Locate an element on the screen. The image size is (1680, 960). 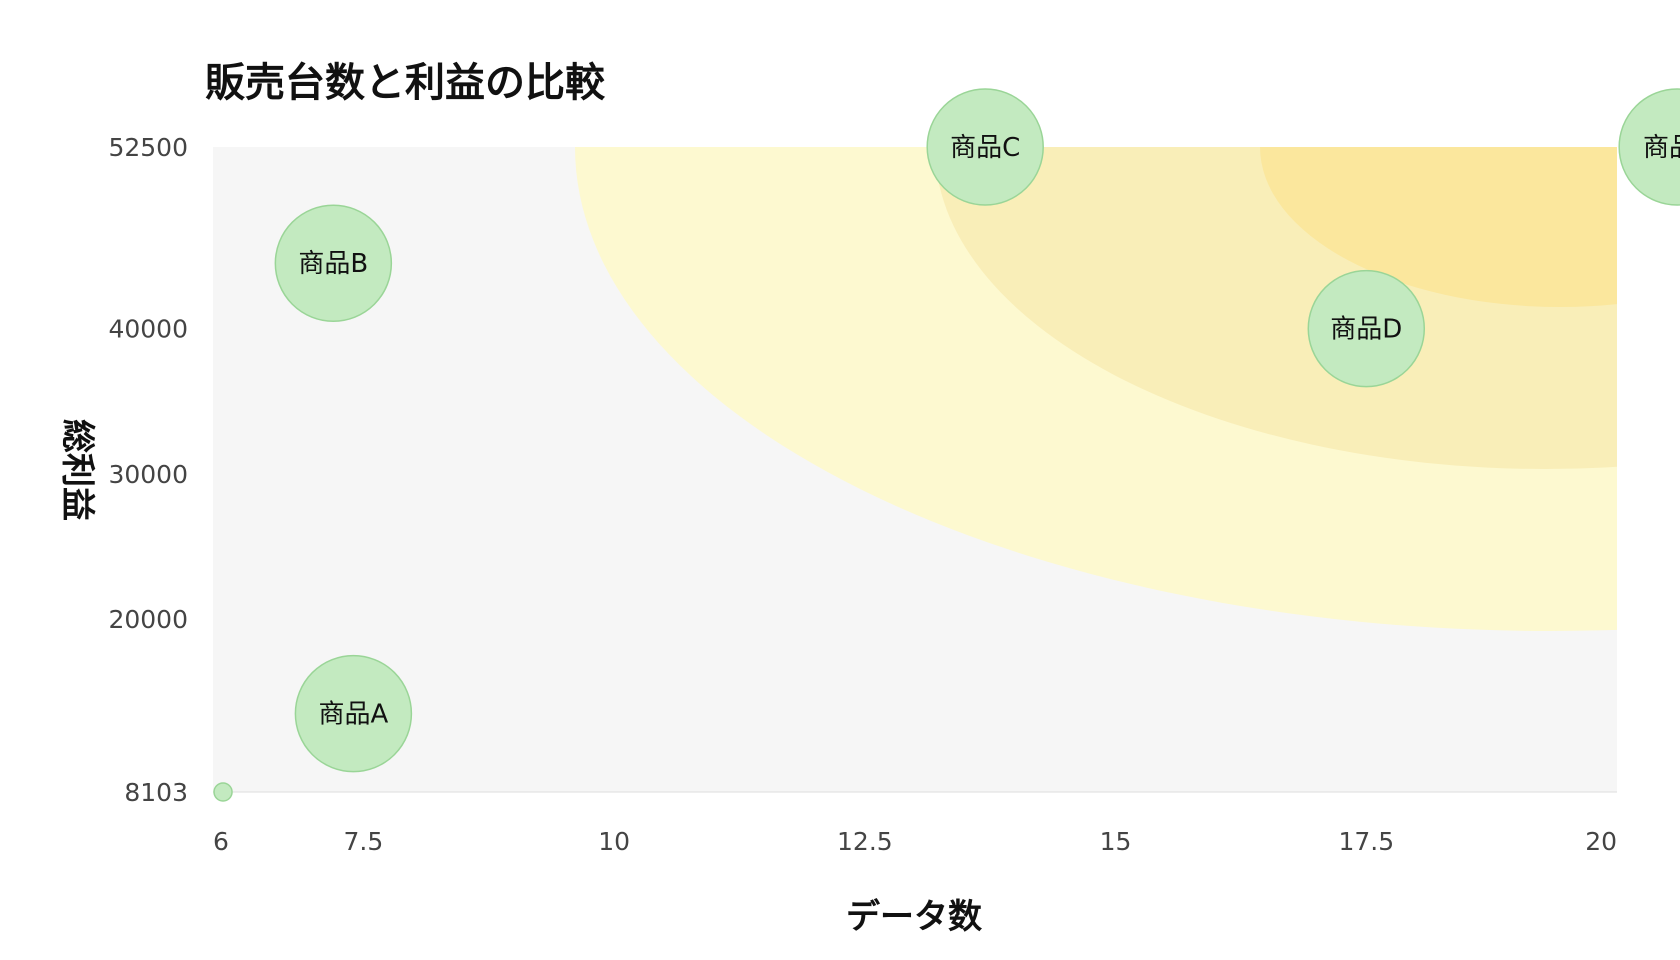
x-tick-label: 17.5 is located at coordinates (1366, 841).